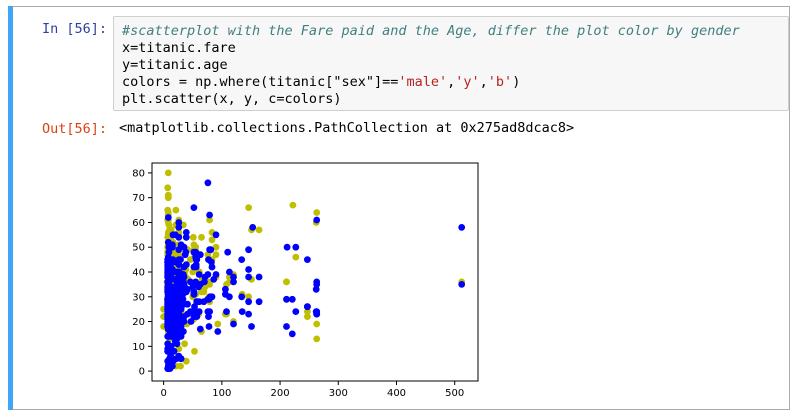 The image size is (793, 418). Describe the element at coordinates (175, 65) in the screenshot. I see `code-line-y: y=titanic.age` at that location.